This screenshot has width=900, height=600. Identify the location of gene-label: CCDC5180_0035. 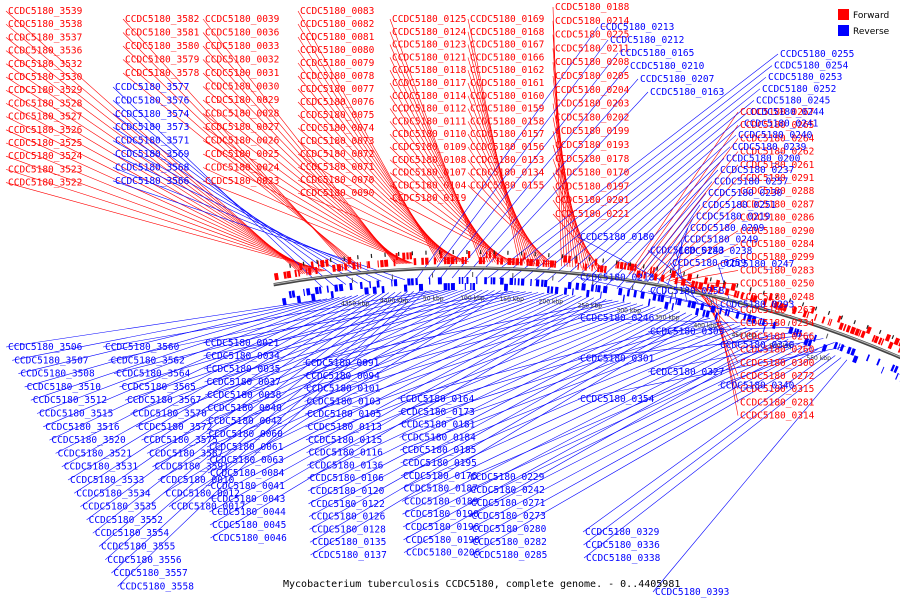
(243, 369).